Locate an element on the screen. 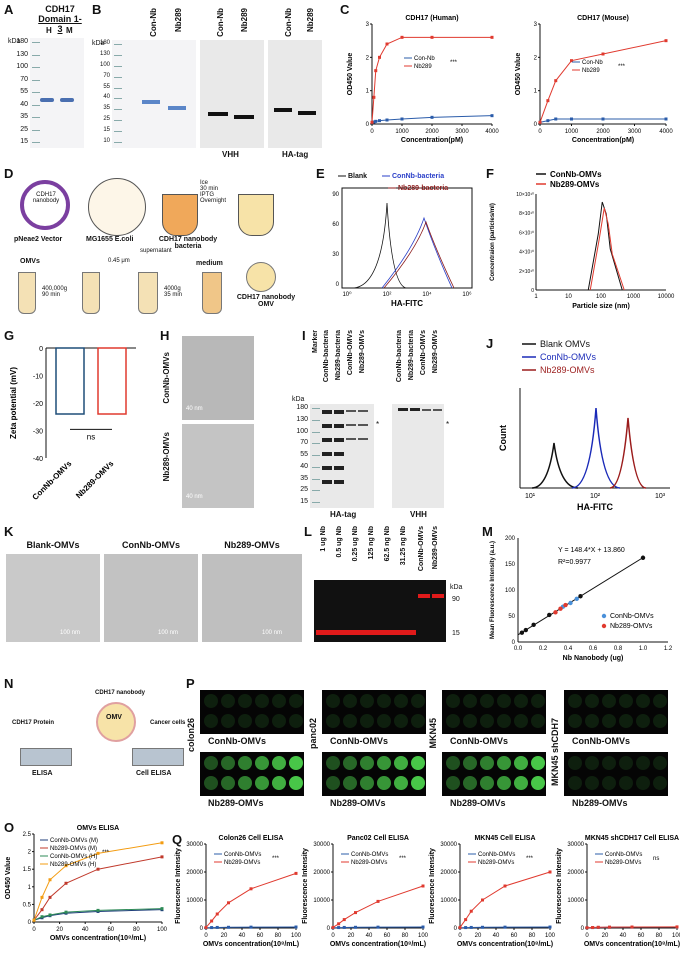 The height and width of the screenshot is (954, 680). y-tick-label: 30 is located at coordinates (335, 255).